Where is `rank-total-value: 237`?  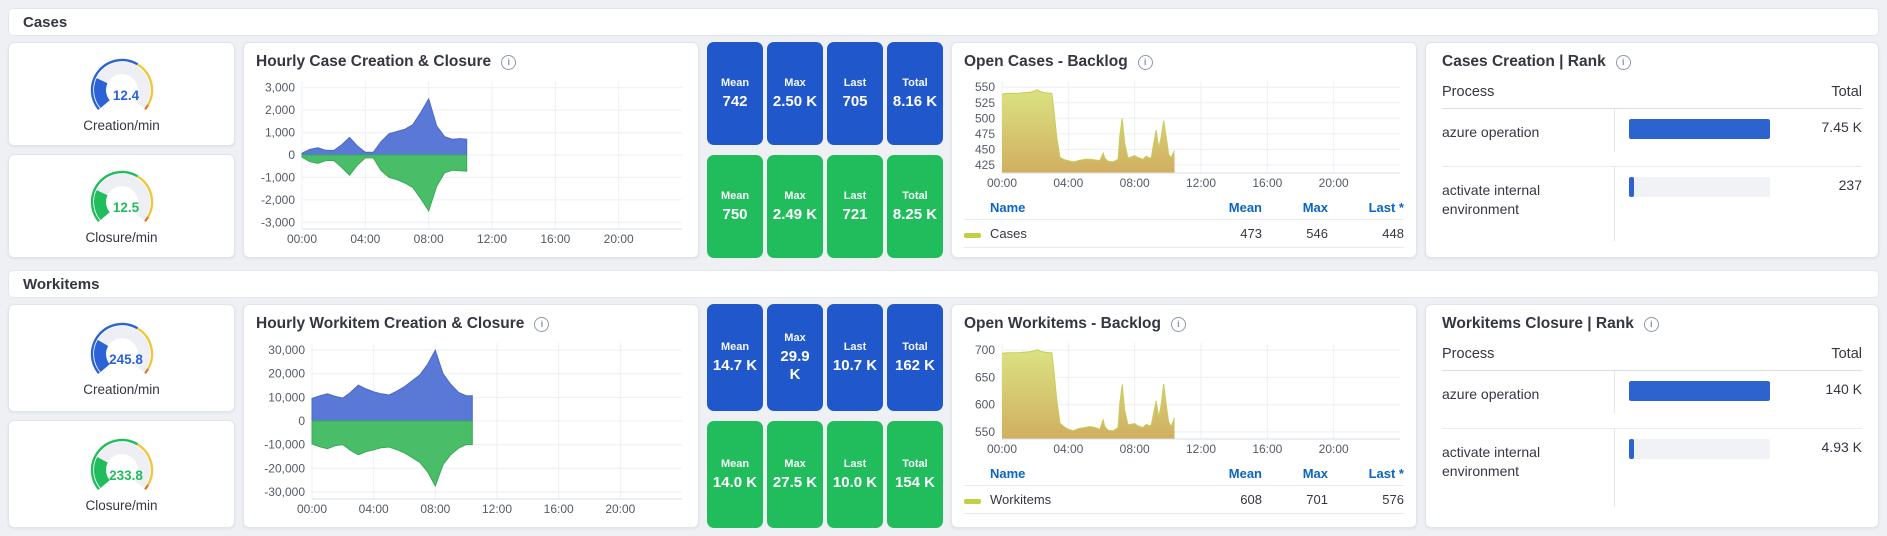 rank-total-value: 237 is located at coordinates (1850, 184).